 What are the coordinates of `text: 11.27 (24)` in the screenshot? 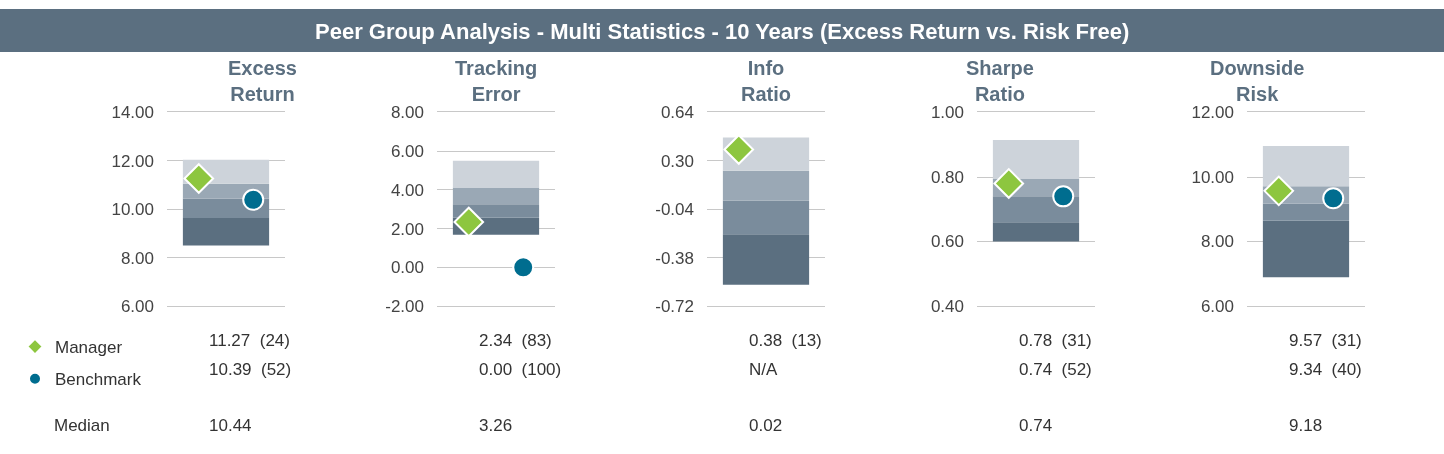 It's located at (249, 340).